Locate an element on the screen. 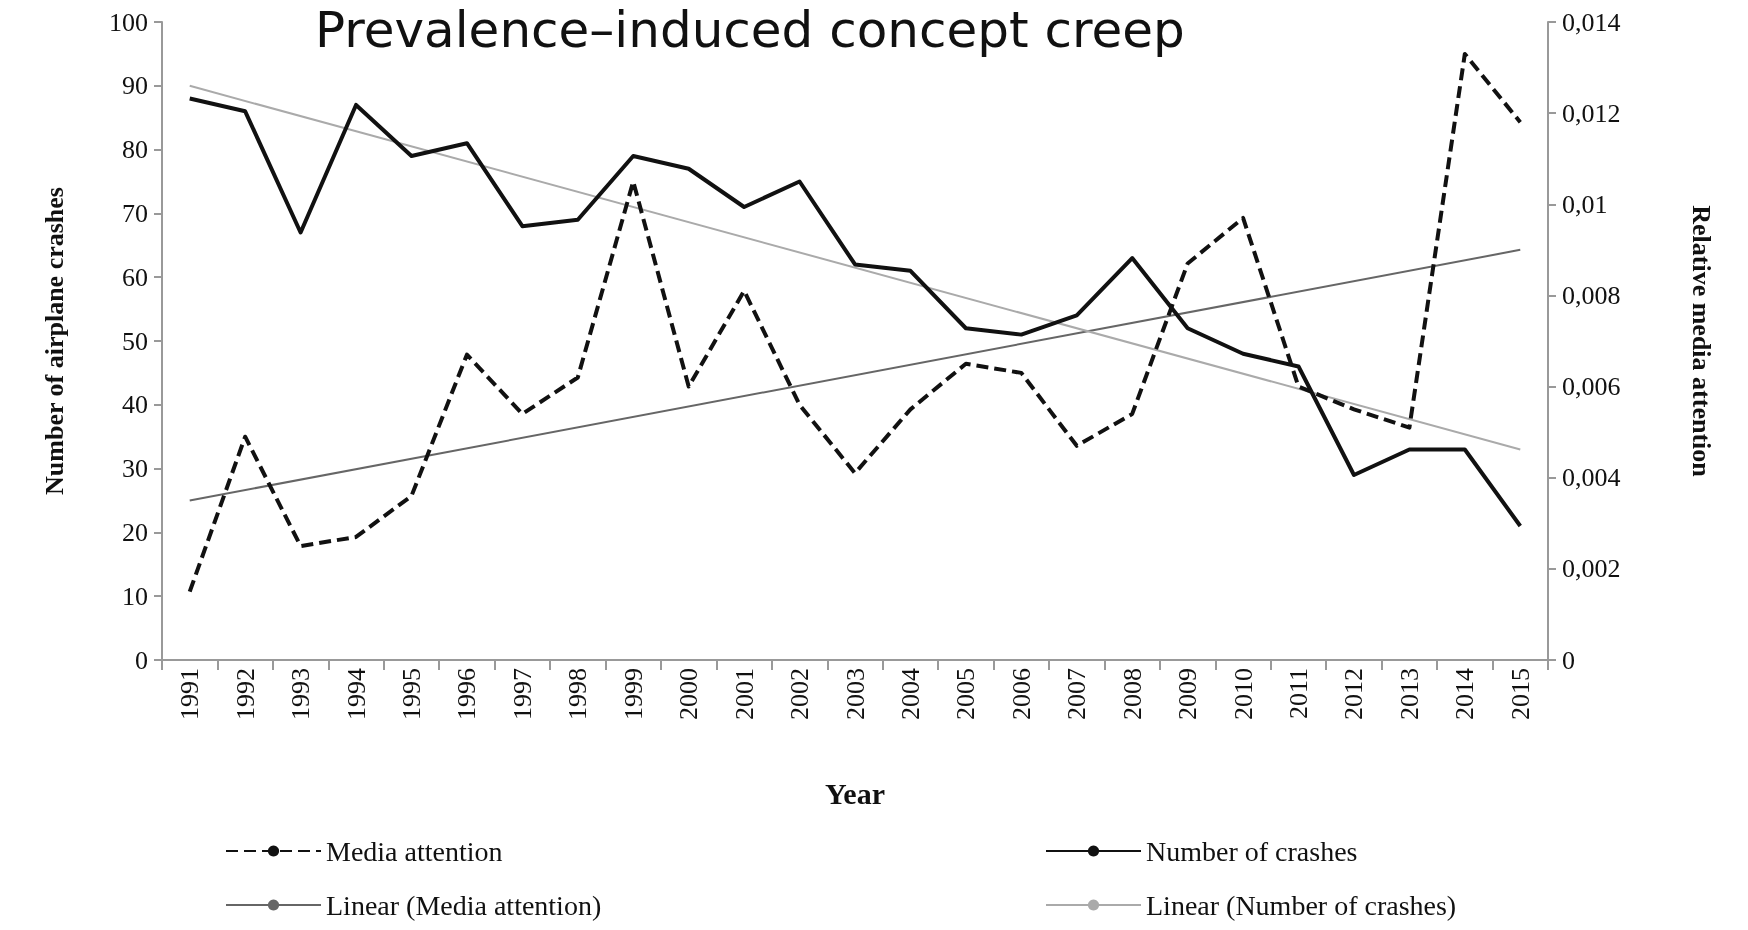 The width and height of the screenshot is (1748, 930). chart-title: Prevalence–induced concept creep is located at coordinates (750, 30).